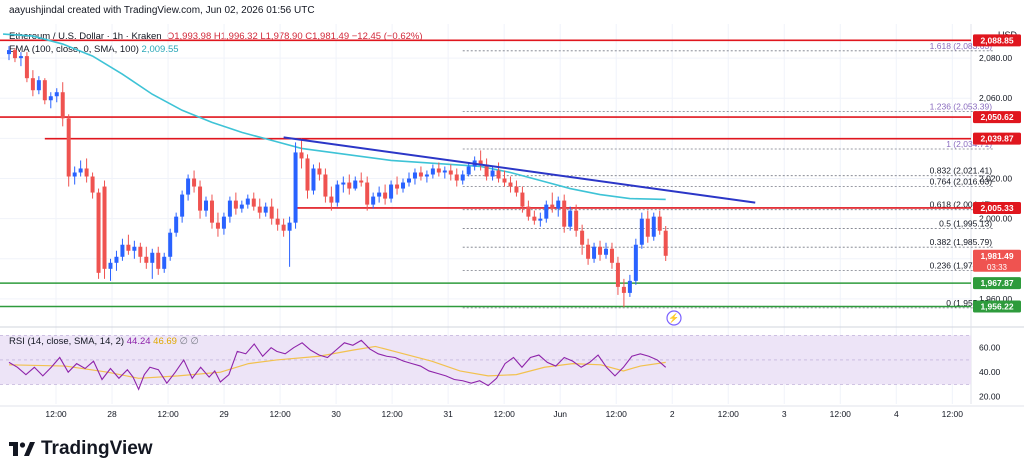 The width and height of the screenshot is (1024, 472). What do you see at coordinates (961, 205) in the screenshot?
I see `fib-label: 0.618 (2,004.47)` at bounding box center [961, 205].